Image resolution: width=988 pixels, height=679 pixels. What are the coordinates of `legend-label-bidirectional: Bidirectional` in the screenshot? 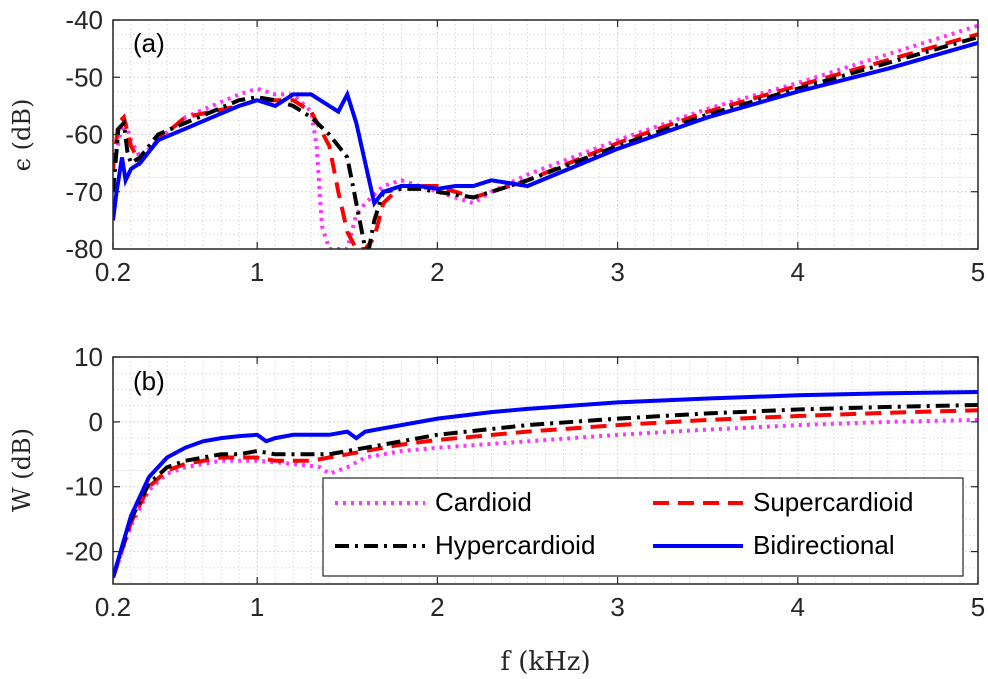 It's located at (824, 545).